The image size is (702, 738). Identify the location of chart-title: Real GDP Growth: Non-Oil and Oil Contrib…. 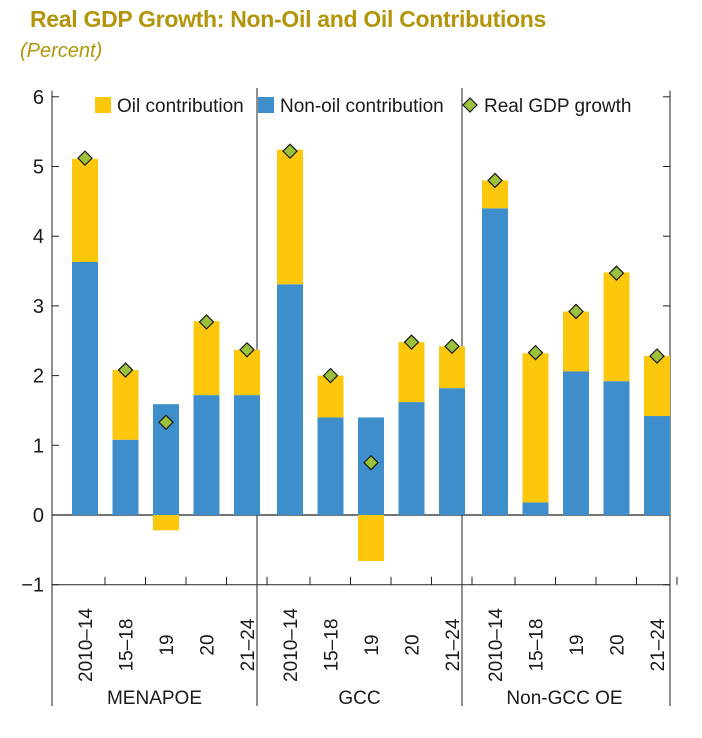
(288, 19).